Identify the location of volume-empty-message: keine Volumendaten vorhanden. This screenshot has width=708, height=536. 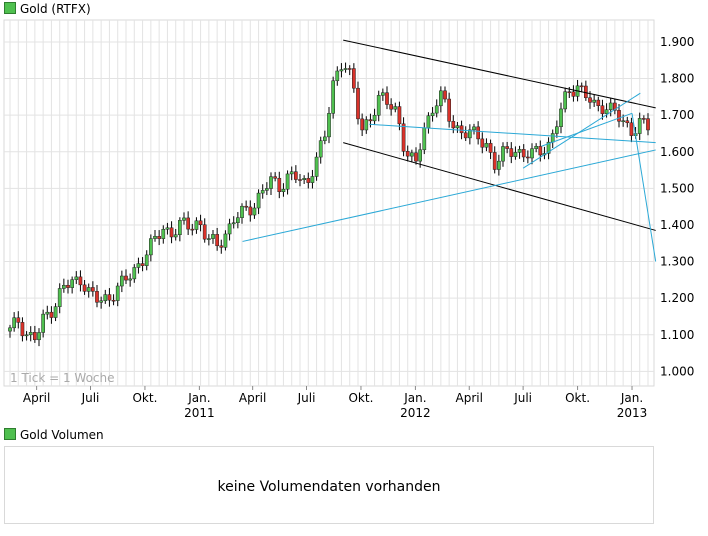
(329, 487).